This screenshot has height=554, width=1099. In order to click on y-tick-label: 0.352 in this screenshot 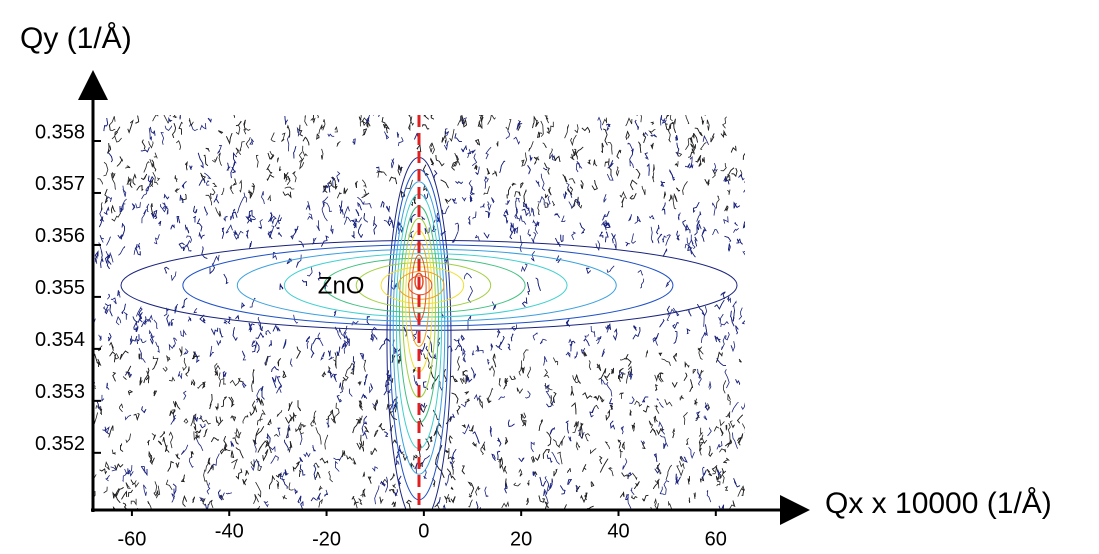, I will do `click(60, 444)`.